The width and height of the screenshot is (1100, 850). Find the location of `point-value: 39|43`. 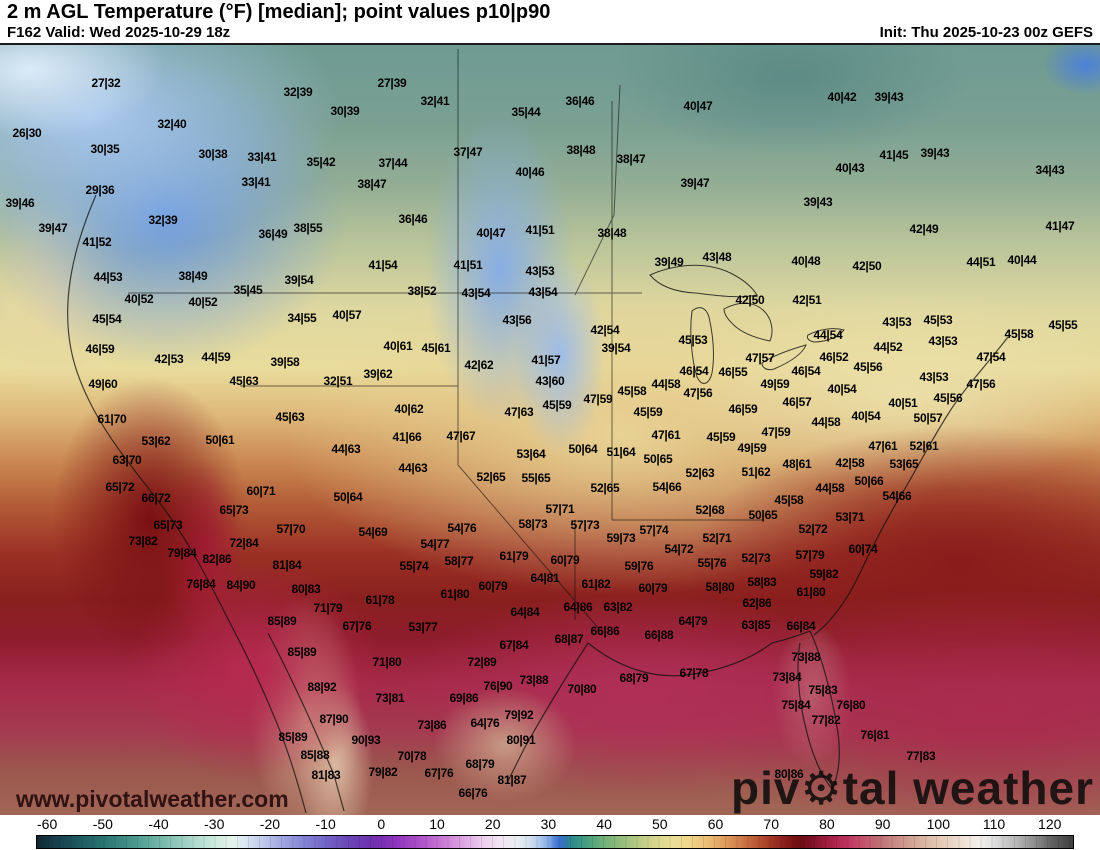

point-value: 39|43 is located at coordinates (889, 97).